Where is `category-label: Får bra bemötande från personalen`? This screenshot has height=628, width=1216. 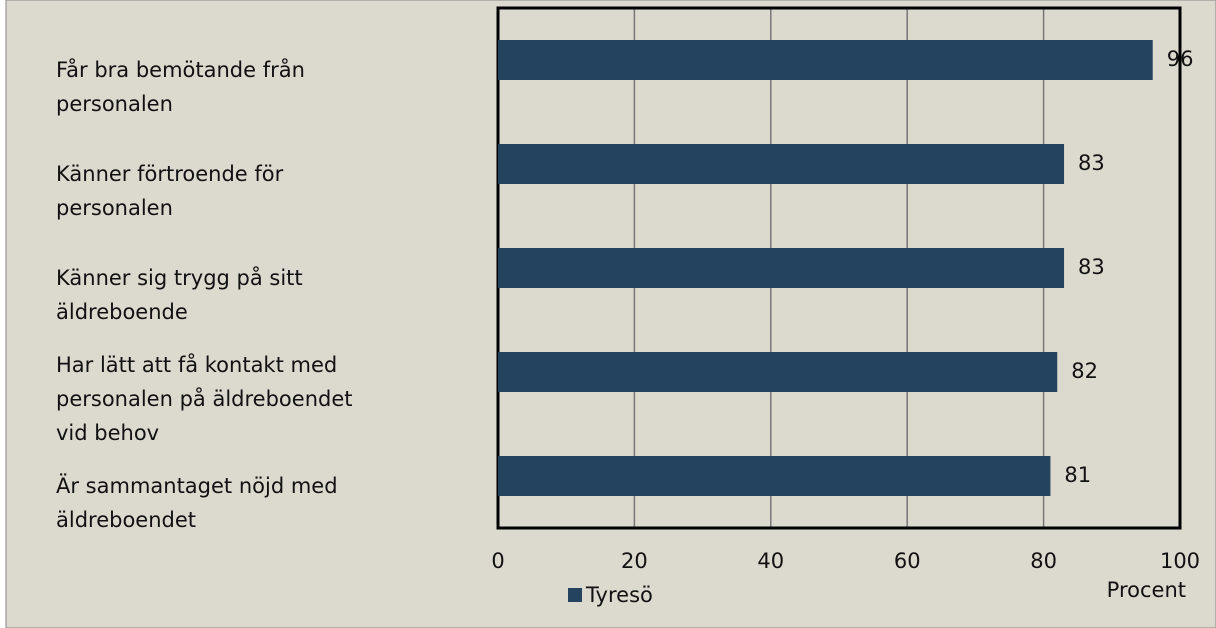
category-label: Får bra bemötande från personalen is located at coordinates (180, 87).